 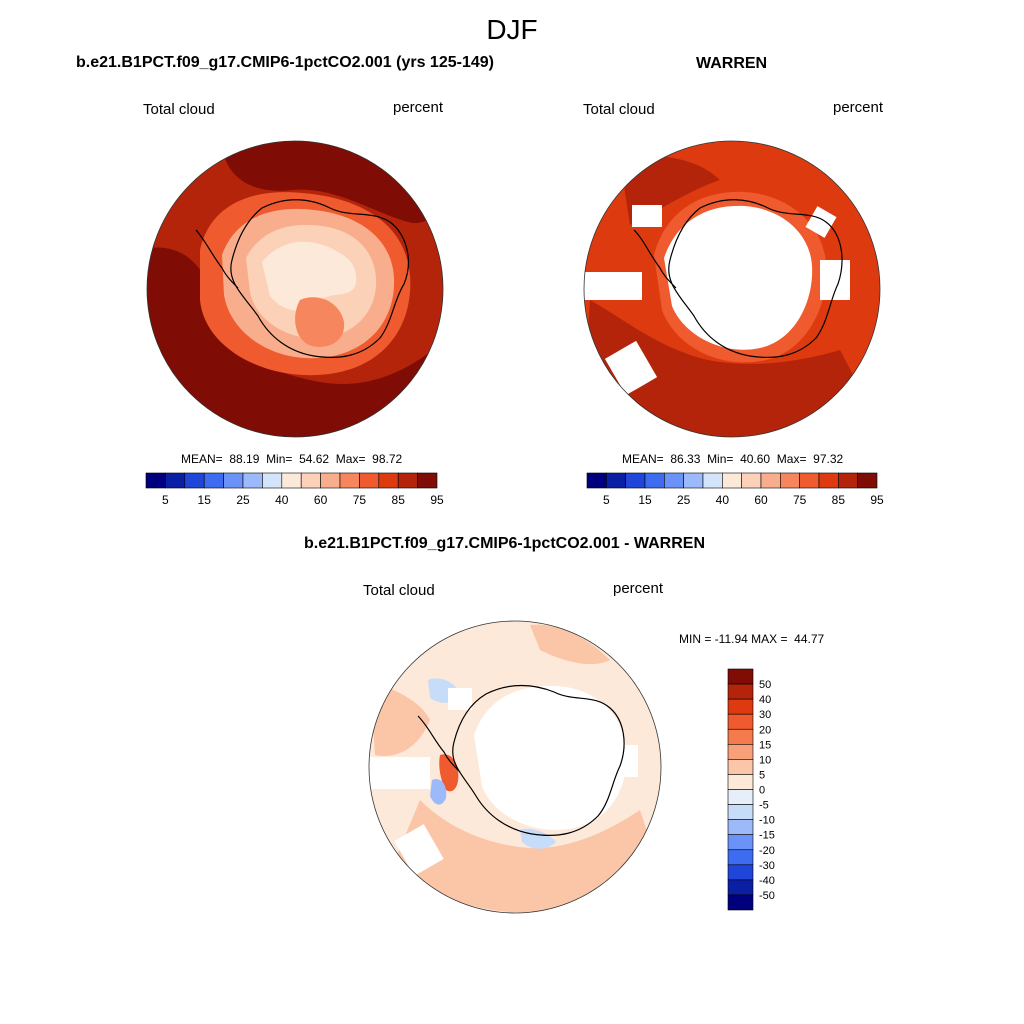 What do you see at coordinates (387, 459) in the screenshot?
I see `panel1-max-value: 98.72` at bounding box center [387, 459].